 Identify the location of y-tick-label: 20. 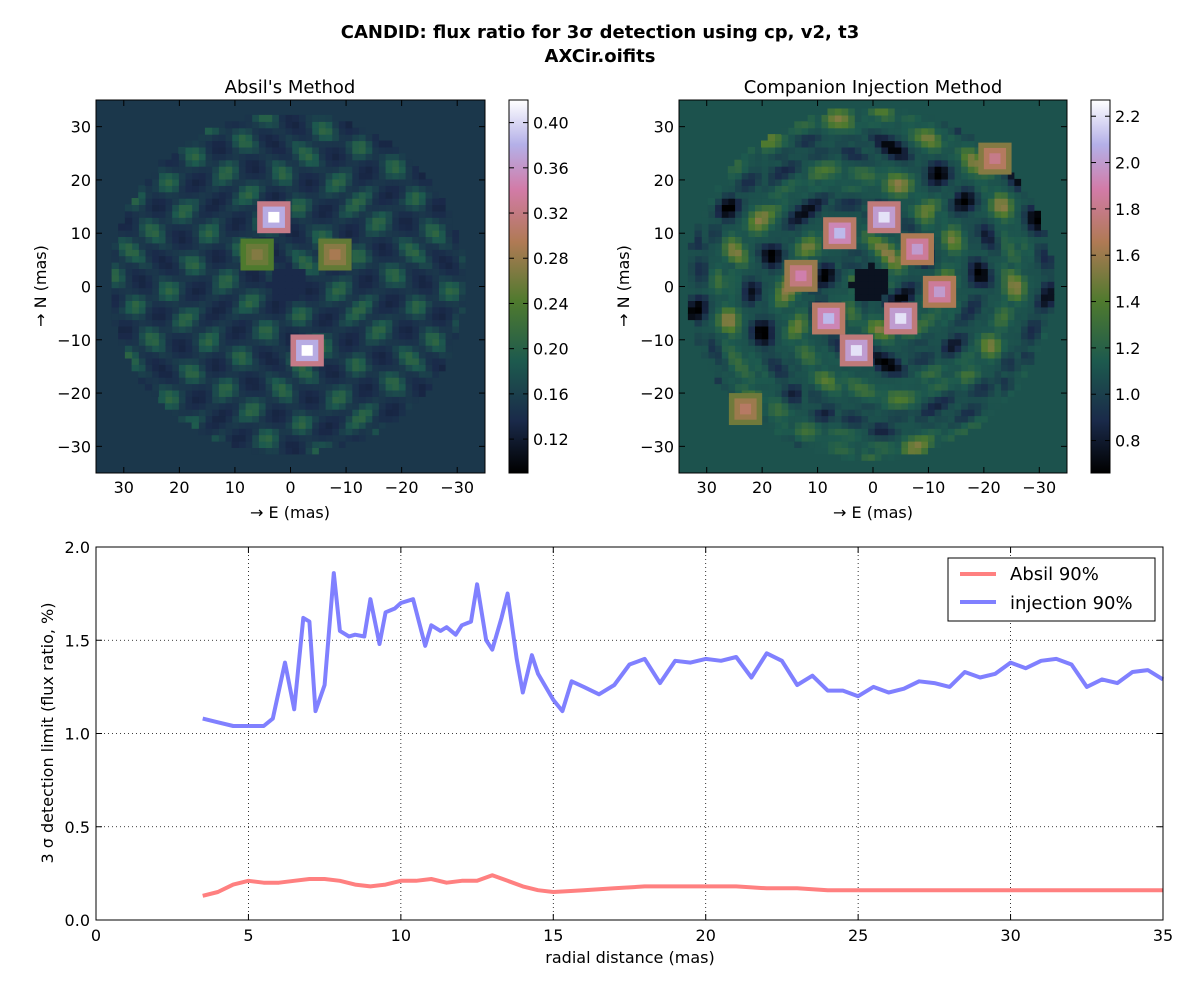
(81, 180).